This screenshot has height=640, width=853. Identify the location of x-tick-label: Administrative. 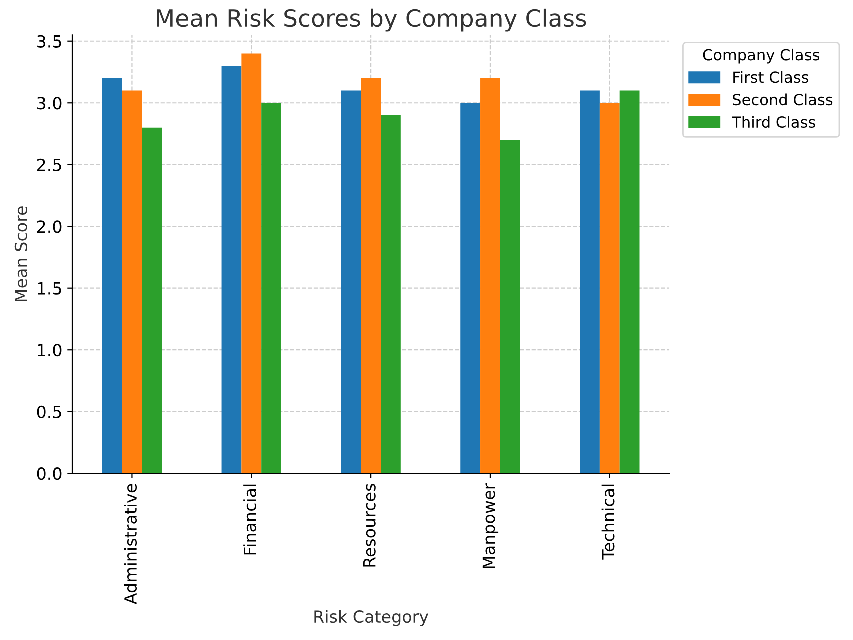
(131, 544).